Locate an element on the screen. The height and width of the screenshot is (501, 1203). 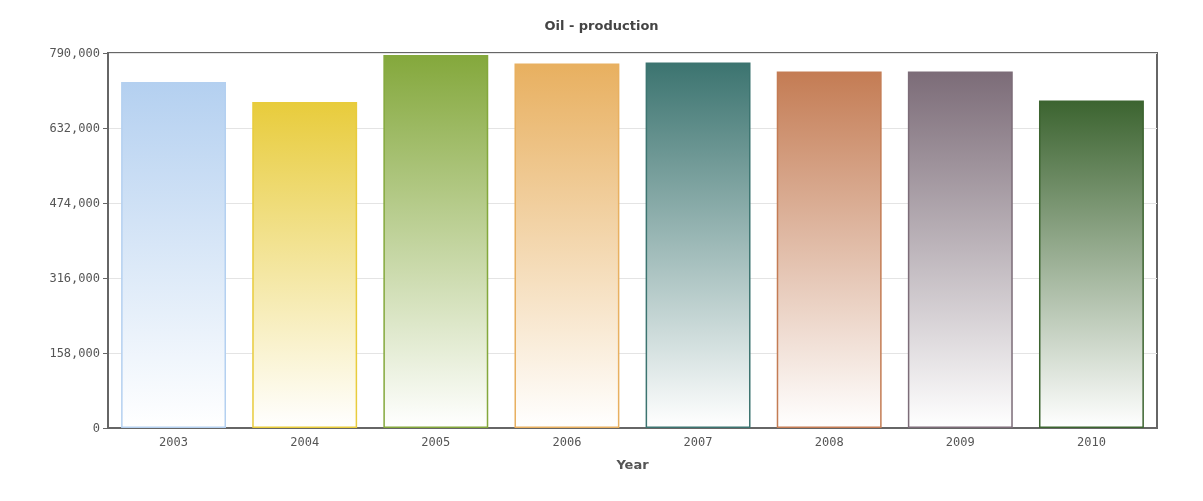
y-tick-label: 158,000 is located at coordinates (74, 353).